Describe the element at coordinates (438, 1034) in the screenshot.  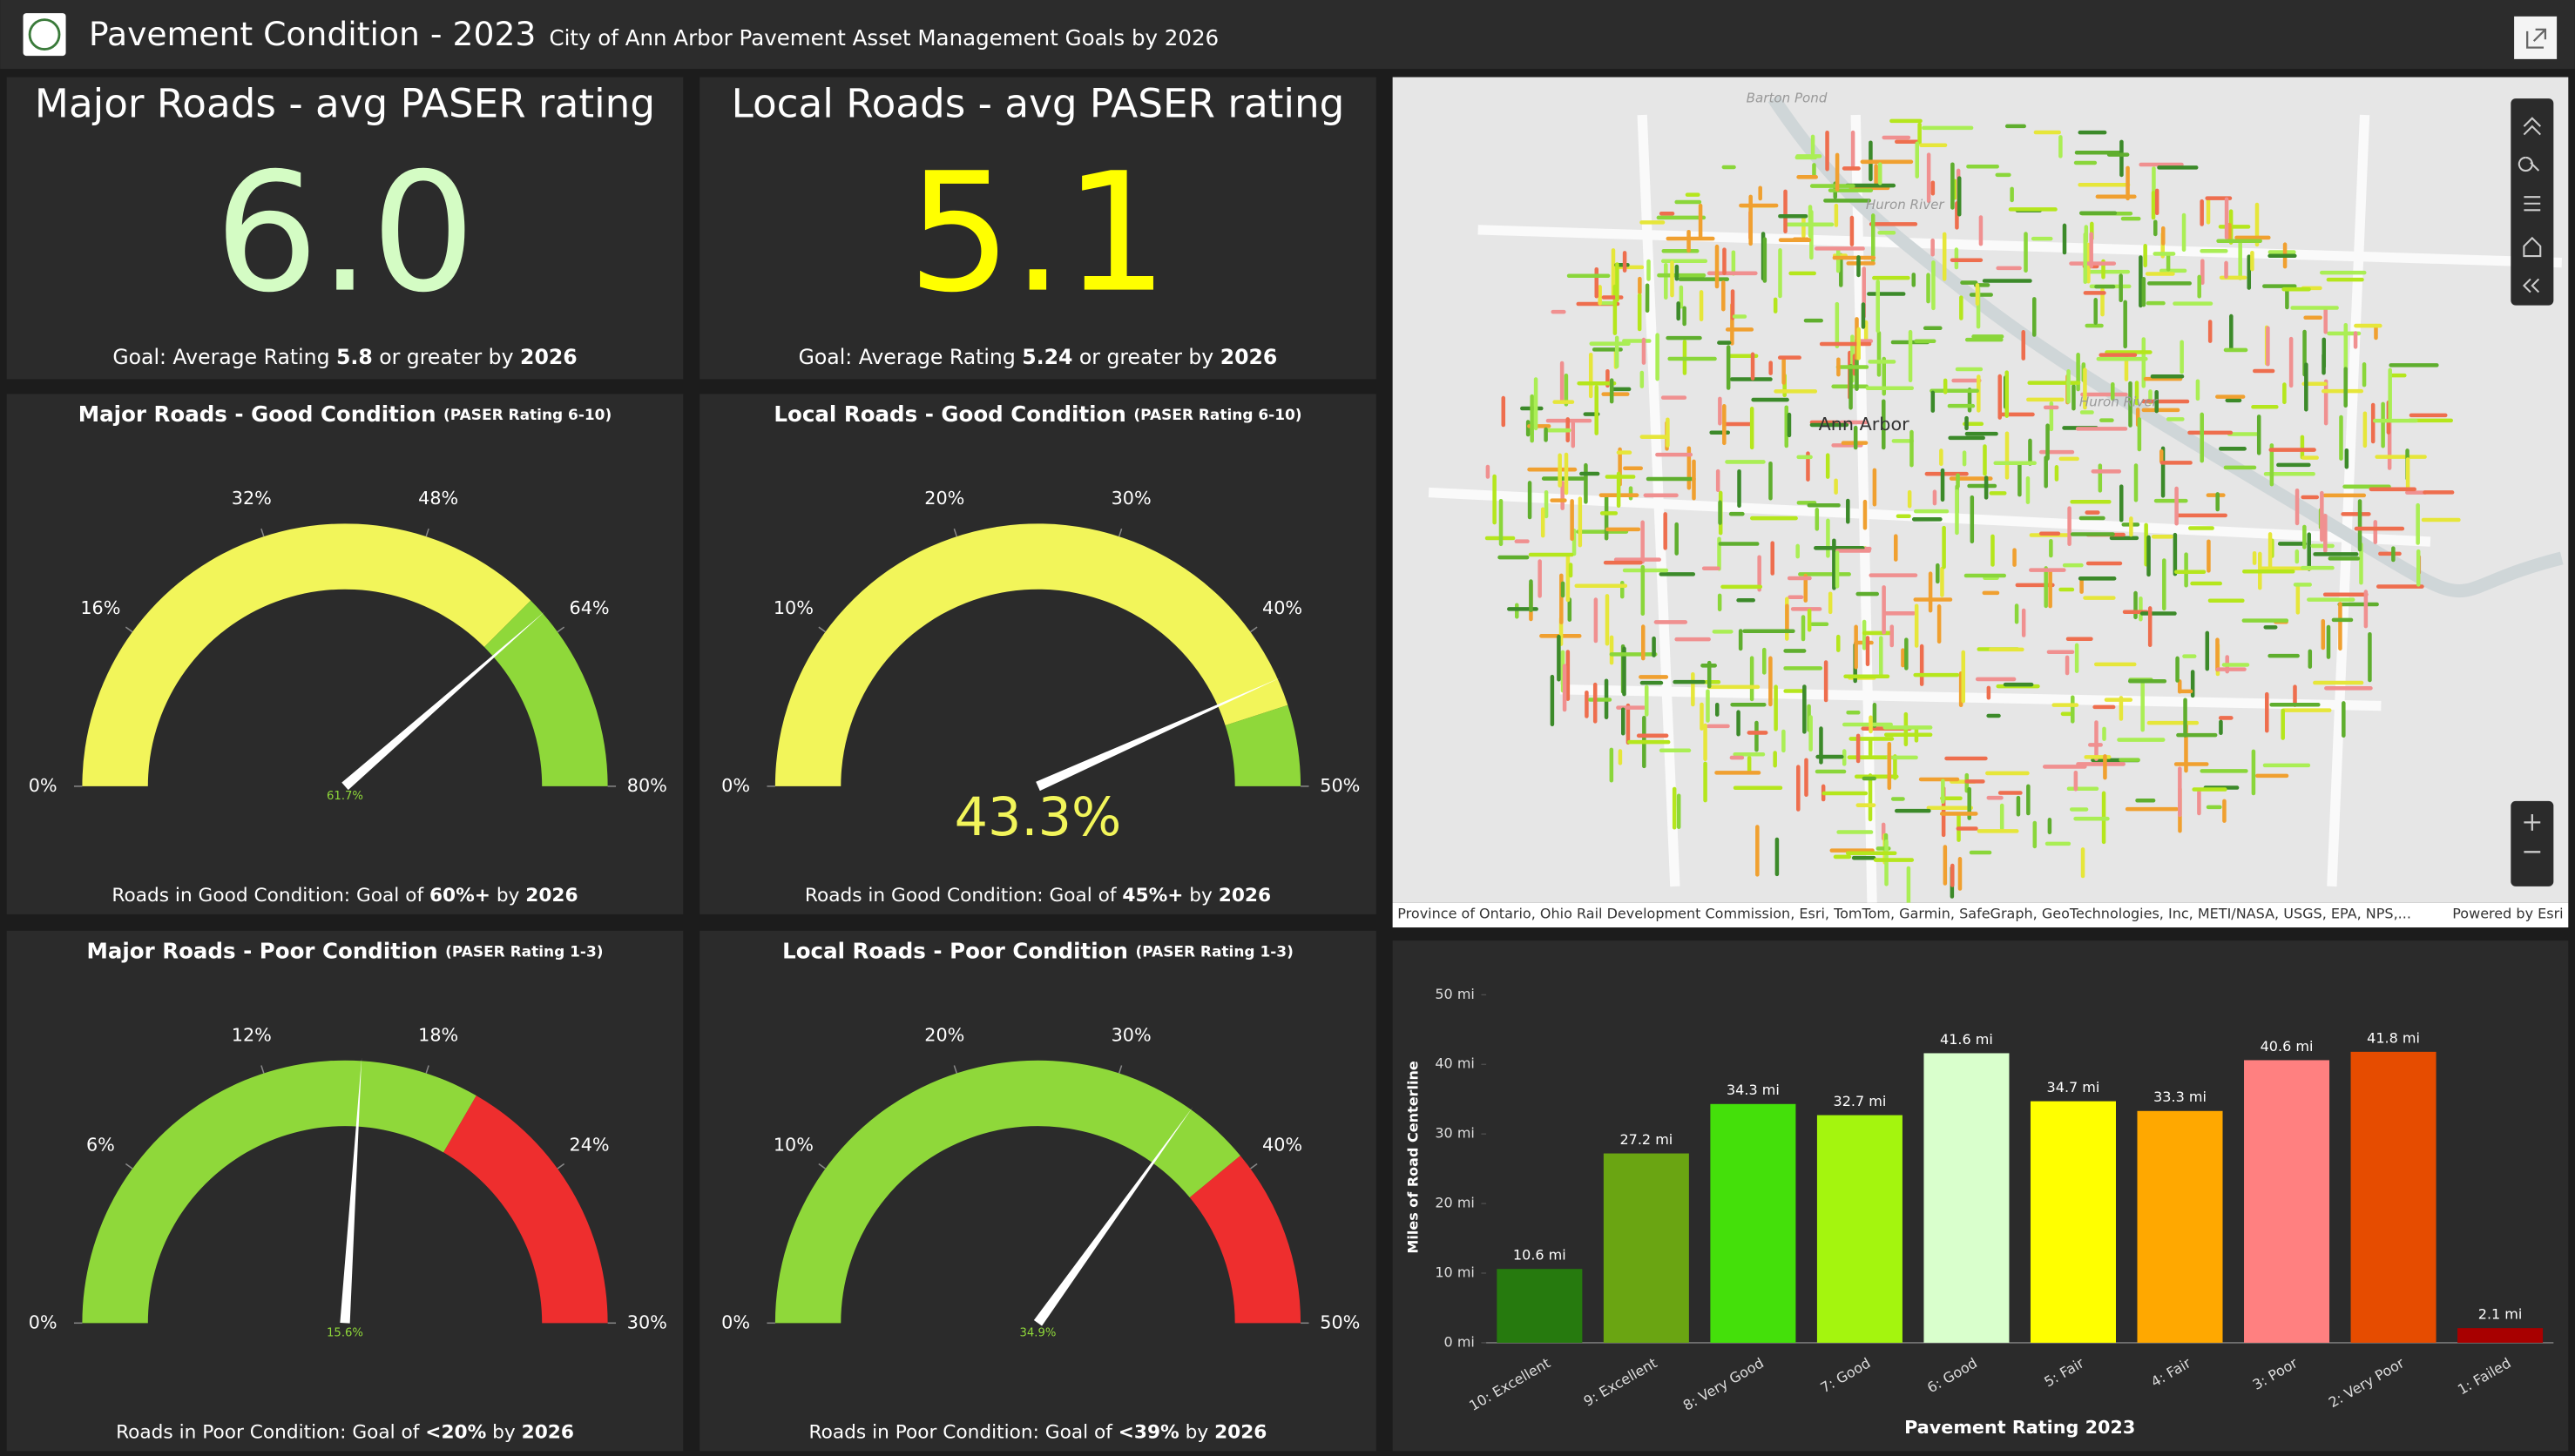
I see `gauge-tick-label: 18%` at that location.